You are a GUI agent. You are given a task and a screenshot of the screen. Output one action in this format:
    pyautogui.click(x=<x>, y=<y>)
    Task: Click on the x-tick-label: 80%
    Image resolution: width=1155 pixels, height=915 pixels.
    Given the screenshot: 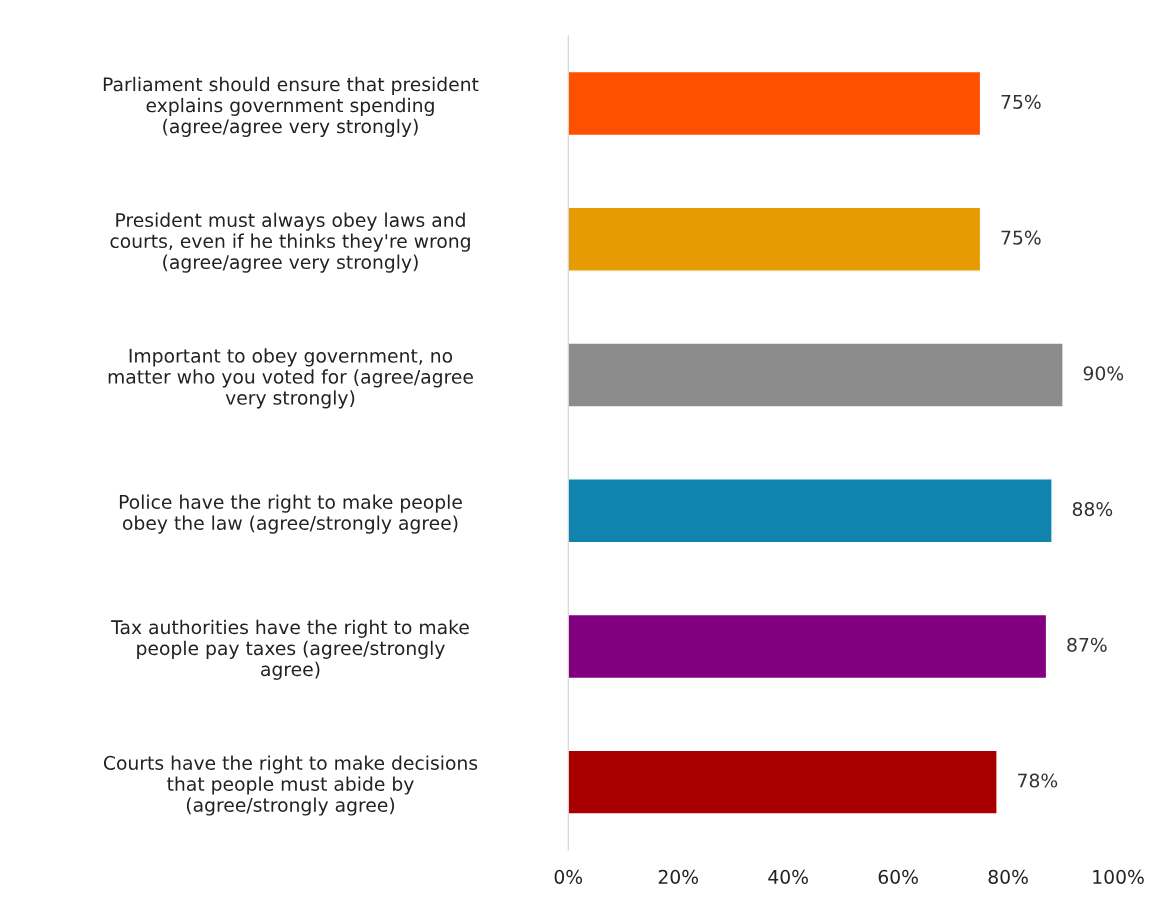 What is the action you would take?
    pyautogui.click(x=1008, y=876)
    